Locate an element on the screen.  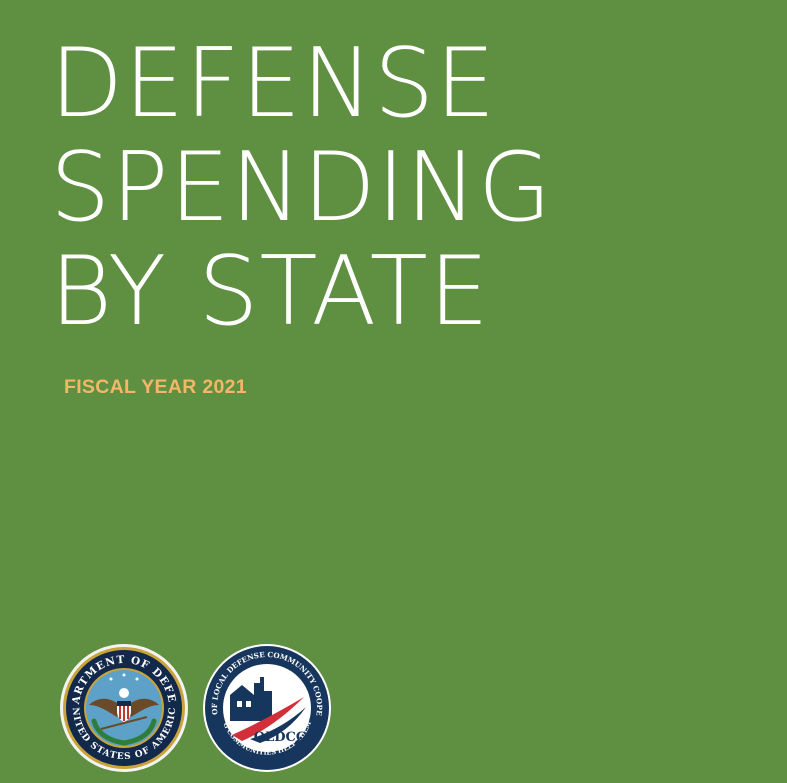
title-line-2: SPENDING is located at coordinates (301, 188).